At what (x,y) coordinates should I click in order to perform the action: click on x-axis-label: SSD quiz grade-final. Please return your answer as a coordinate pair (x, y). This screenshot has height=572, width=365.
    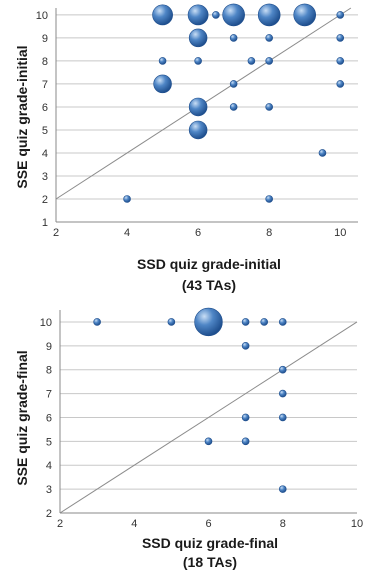
    Looking at the image, I should click on (210, 543).